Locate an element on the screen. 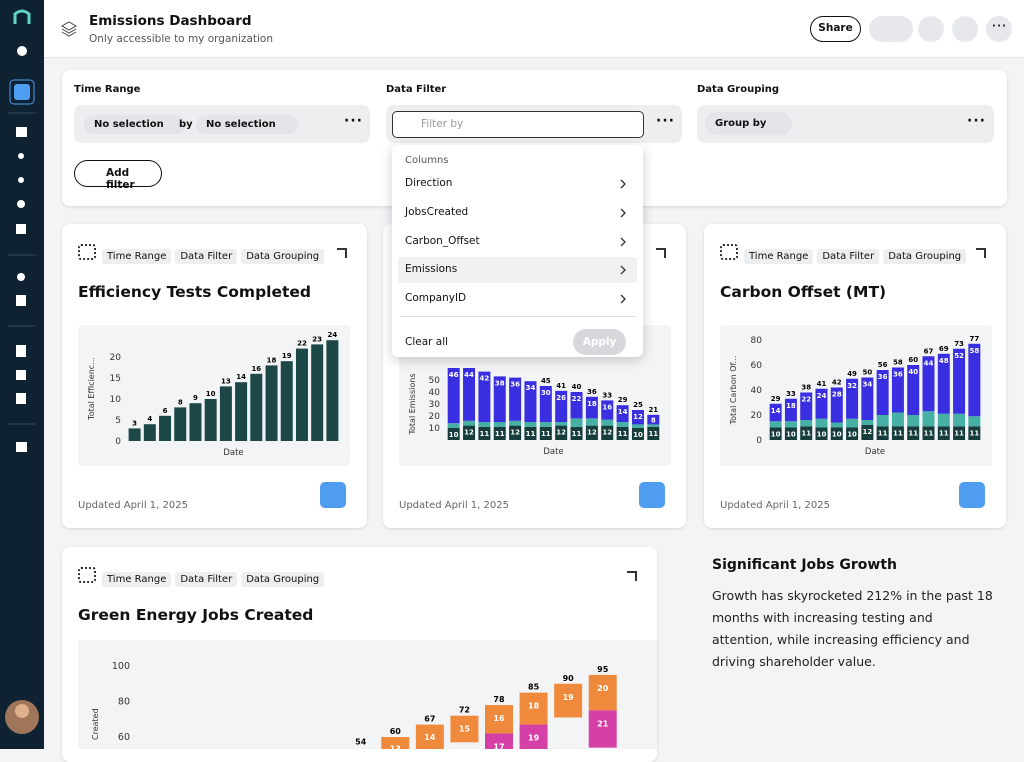 The image size is (1024, 762). y-tick-label: 80 is located at coordinates (757, 341).